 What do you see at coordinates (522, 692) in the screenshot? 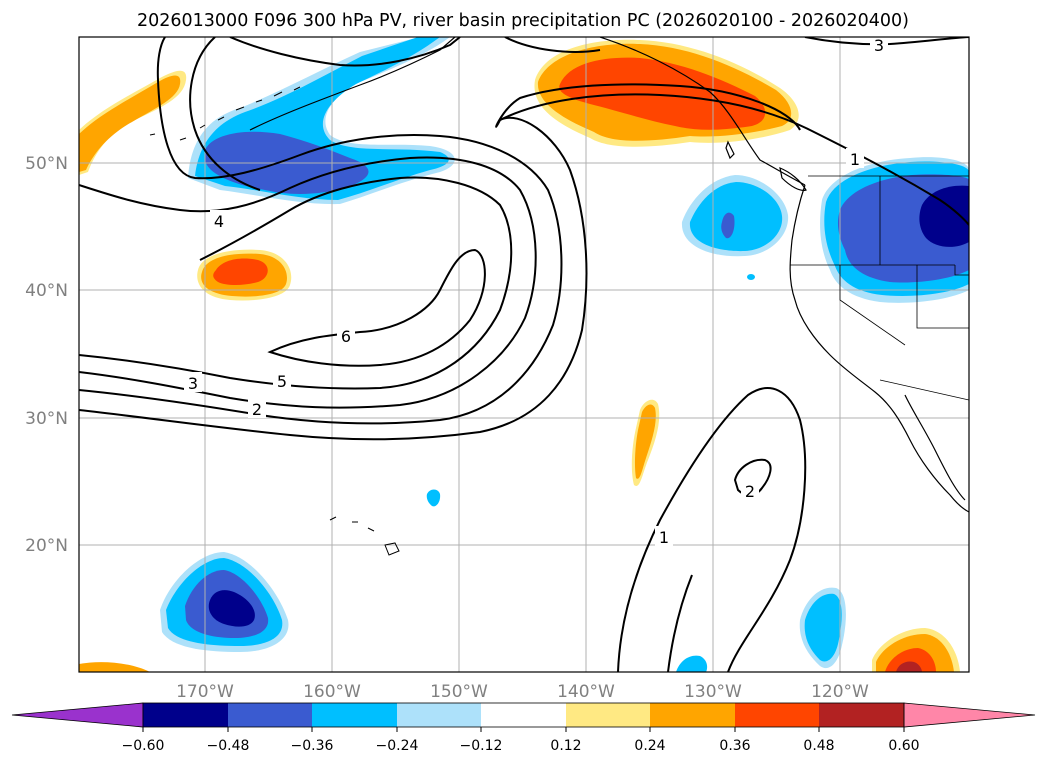
I see `lon-labels: 170°W 160°W 150°W 140°W 130°W 120°W` at bounding box center [522, 692].